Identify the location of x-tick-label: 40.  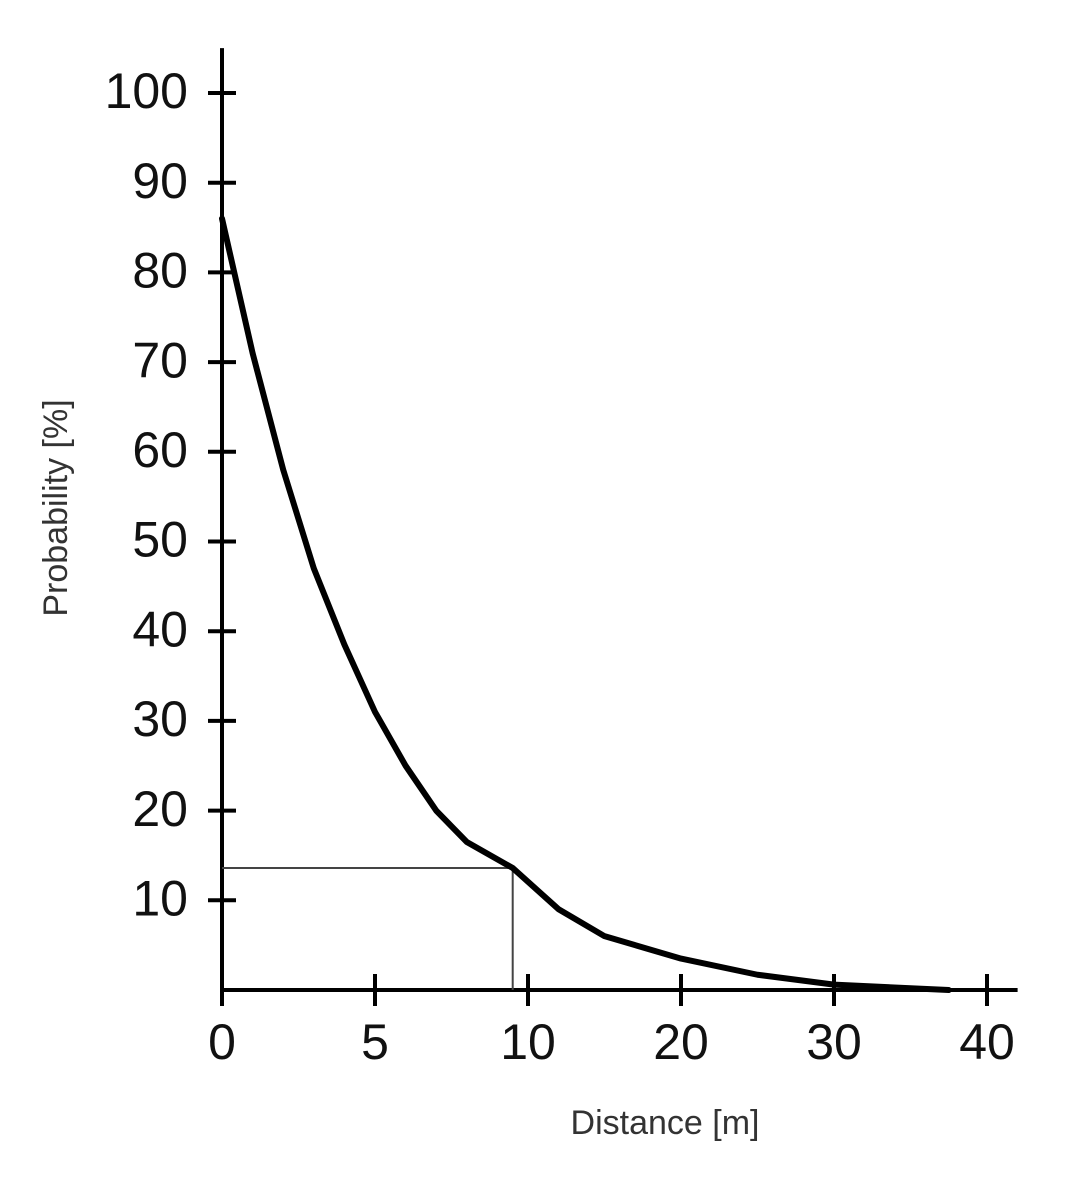
(987, 1042).